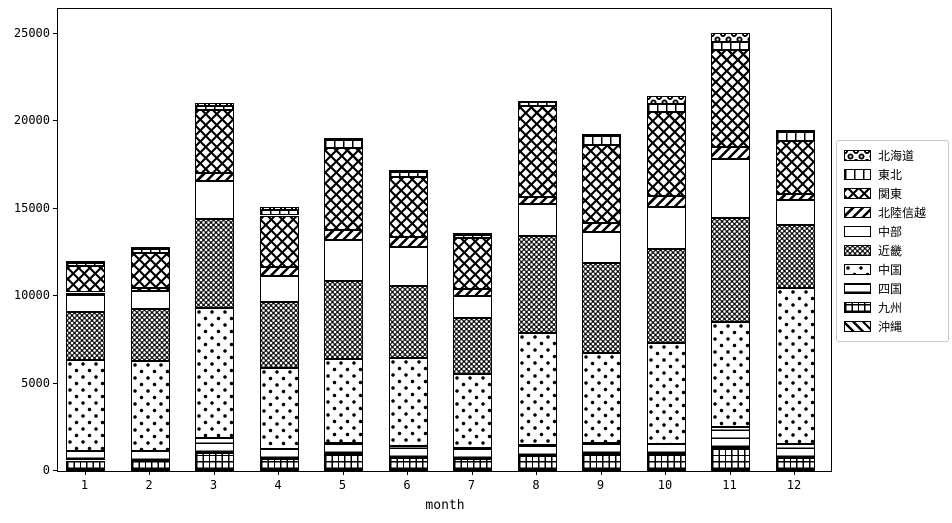  I want to click on legend-swatch--hatch-icon, so click(857, 231).